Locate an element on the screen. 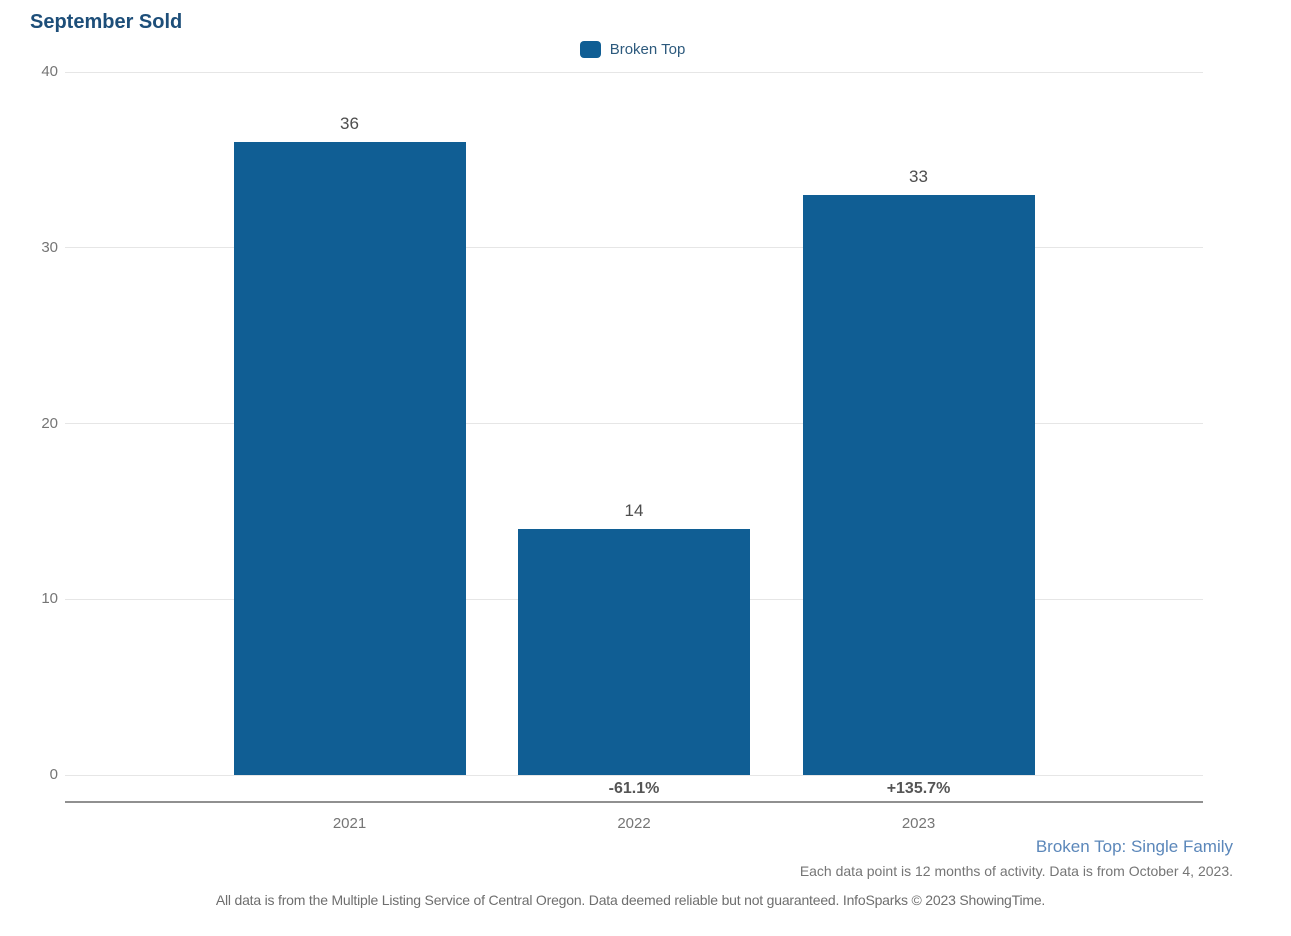  legend-swatch is located at coordinates (590, 49).